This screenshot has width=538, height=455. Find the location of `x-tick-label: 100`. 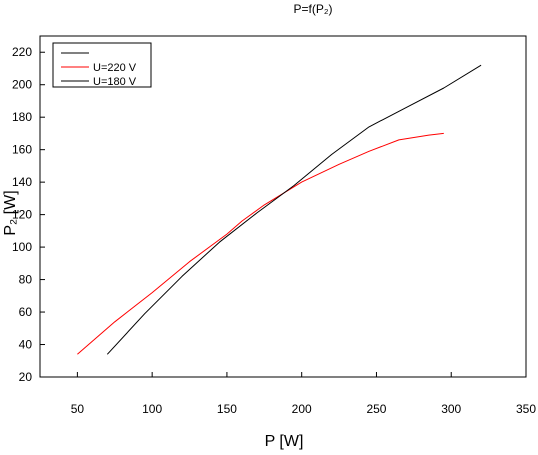

x-tick-label: 100 is located at coordinates (152, 409).